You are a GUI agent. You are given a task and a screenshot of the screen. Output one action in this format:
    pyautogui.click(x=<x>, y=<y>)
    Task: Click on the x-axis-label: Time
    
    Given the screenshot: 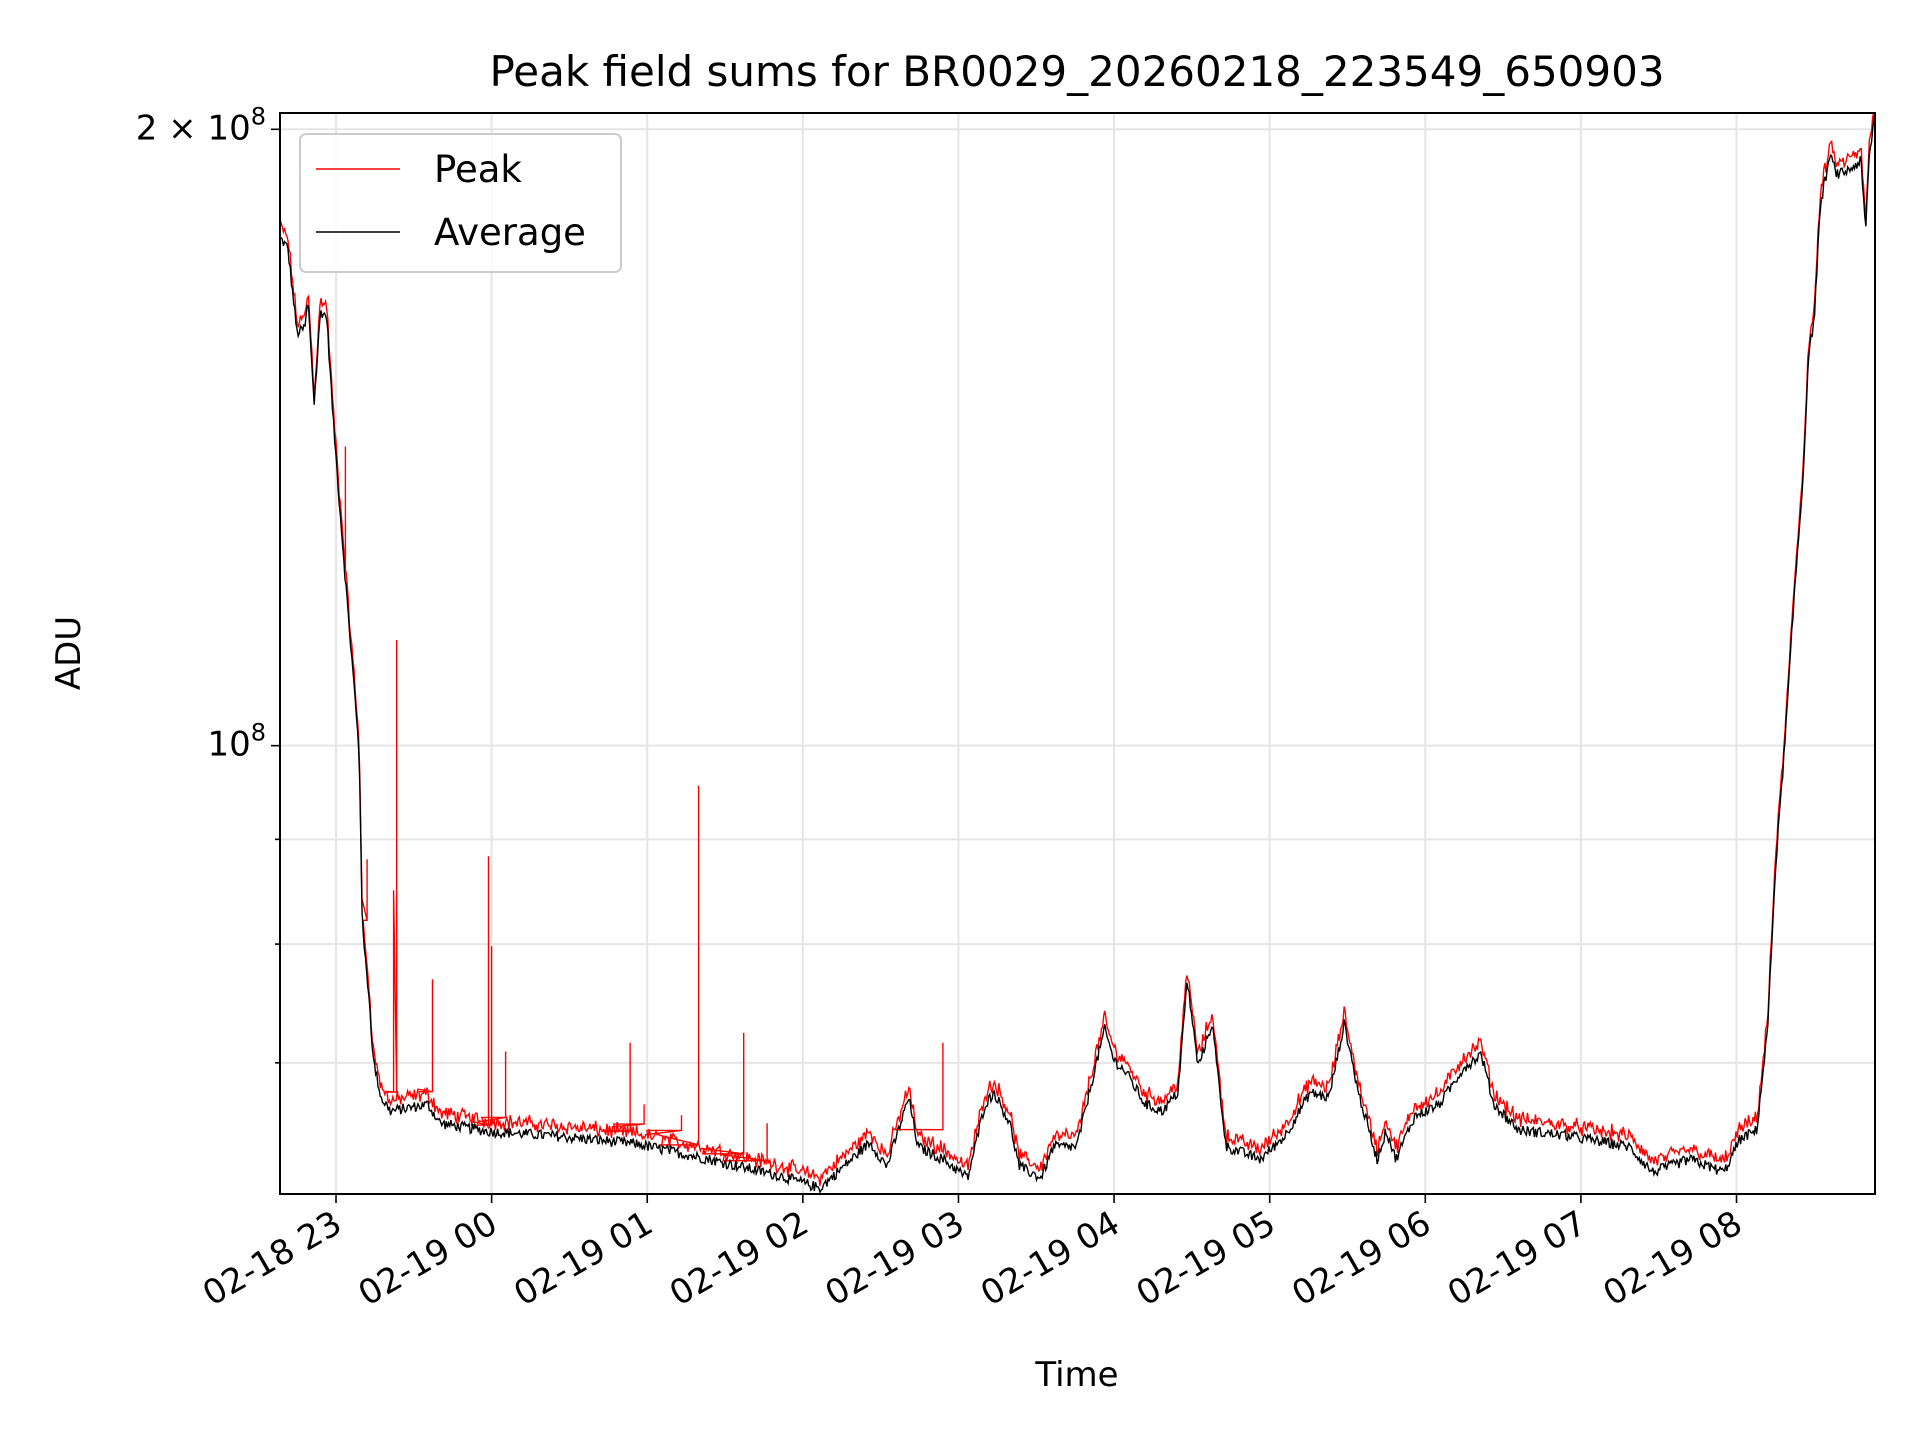 What is the action you would take?
    pyautogui.click(x=1076, y=1375)
    